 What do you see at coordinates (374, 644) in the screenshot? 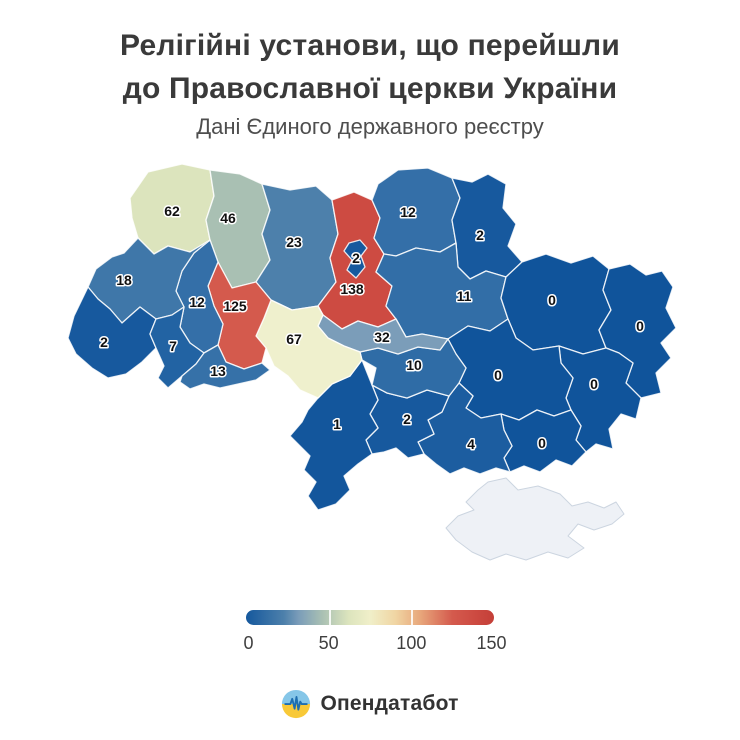
I see `legend-tick-labels: 0 50 100 150` at bounding box center [374, 644].